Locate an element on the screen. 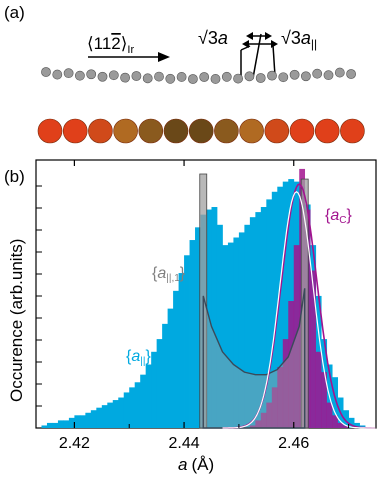 This screenshot has height=478, width=382. a-par-1-distribution is located at coordinates (254, 358).